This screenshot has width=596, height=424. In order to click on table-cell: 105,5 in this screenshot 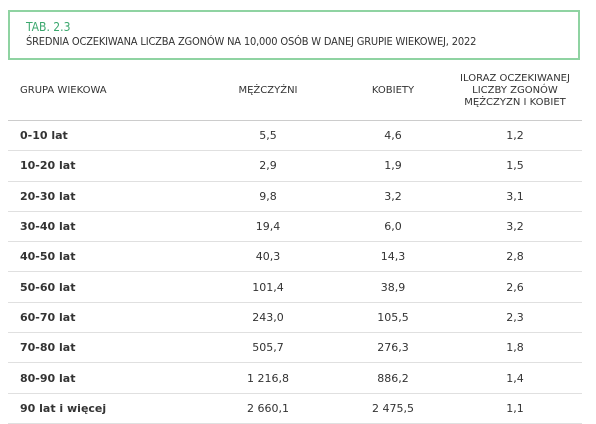, I will do `click(393, 318)`.